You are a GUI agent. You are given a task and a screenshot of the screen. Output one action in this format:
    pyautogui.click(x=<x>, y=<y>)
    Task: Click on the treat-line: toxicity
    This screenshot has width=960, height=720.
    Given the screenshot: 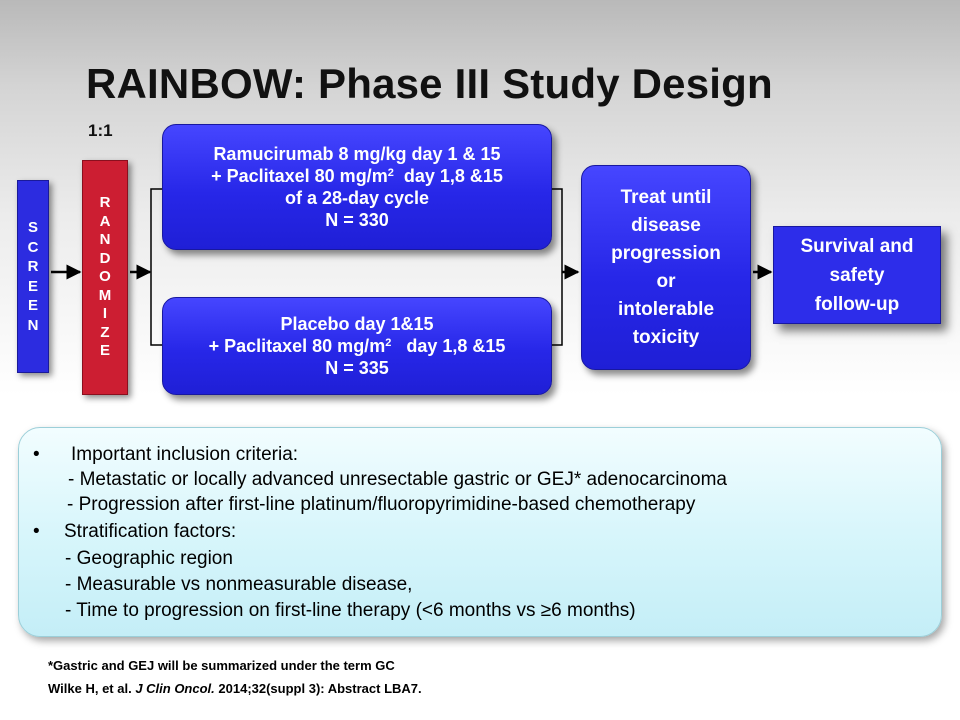 What is the action you would take?
    pyautogui.click(x=666, y=337)
    